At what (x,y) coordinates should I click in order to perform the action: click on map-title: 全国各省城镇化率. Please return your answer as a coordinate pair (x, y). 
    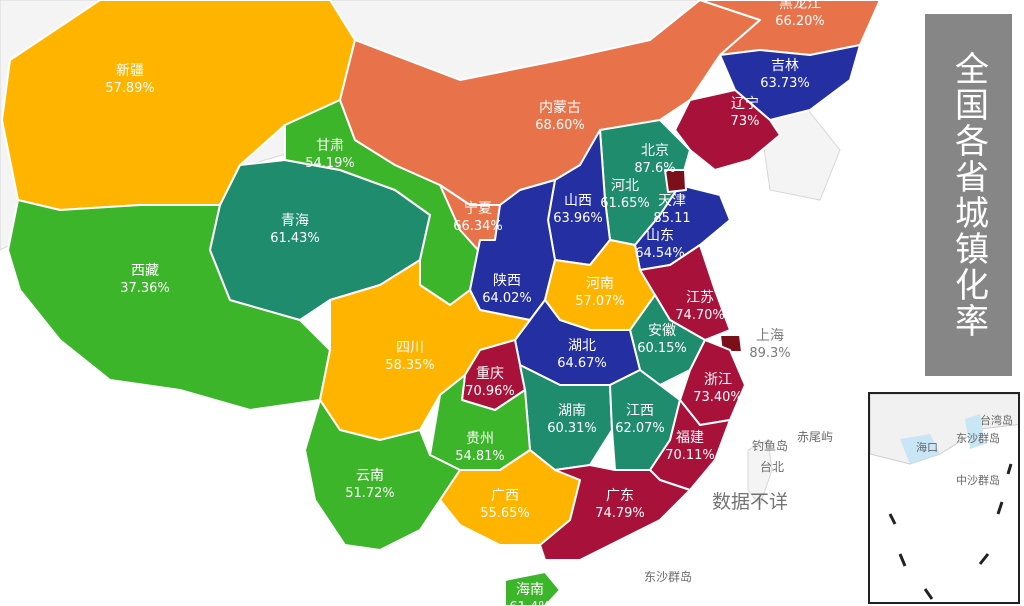
    Looking at the image, I should click on (968, 195).